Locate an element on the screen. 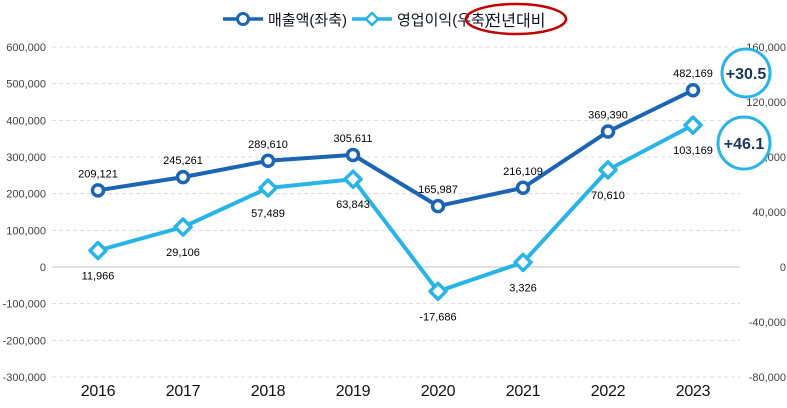 This screenshot has width=787, height=408. left-axis-tick: 400,000 is located at coordinates (26, 121).